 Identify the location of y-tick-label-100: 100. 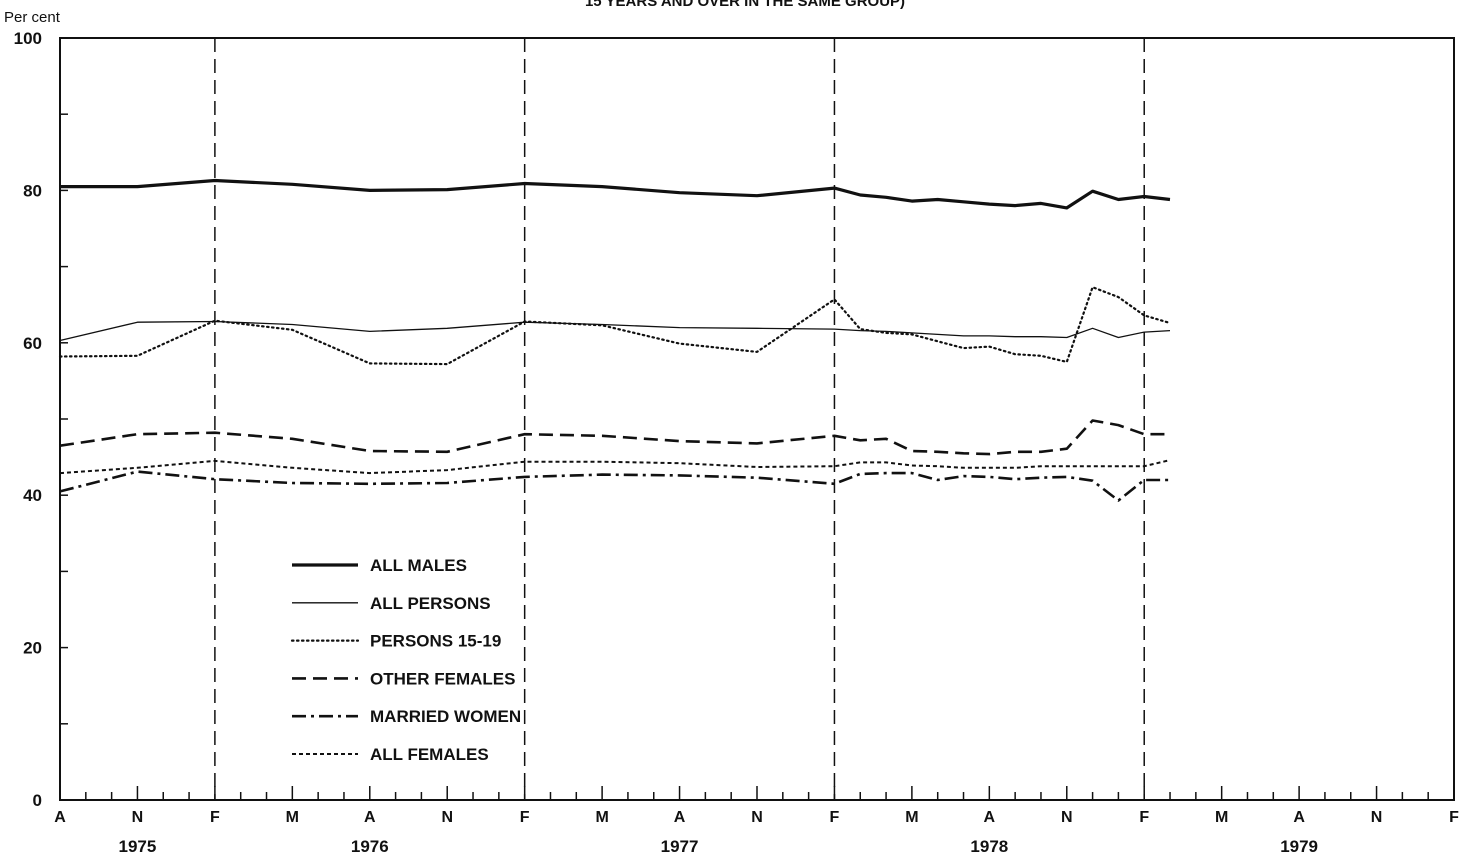
(28, 38).